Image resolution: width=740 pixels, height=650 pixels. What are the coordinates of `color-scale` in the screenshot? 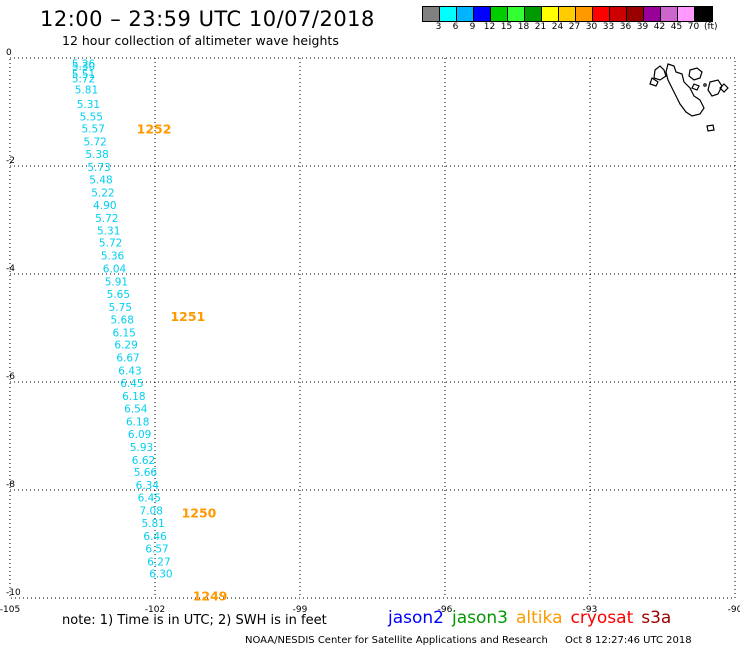 It's located at (567, 14).